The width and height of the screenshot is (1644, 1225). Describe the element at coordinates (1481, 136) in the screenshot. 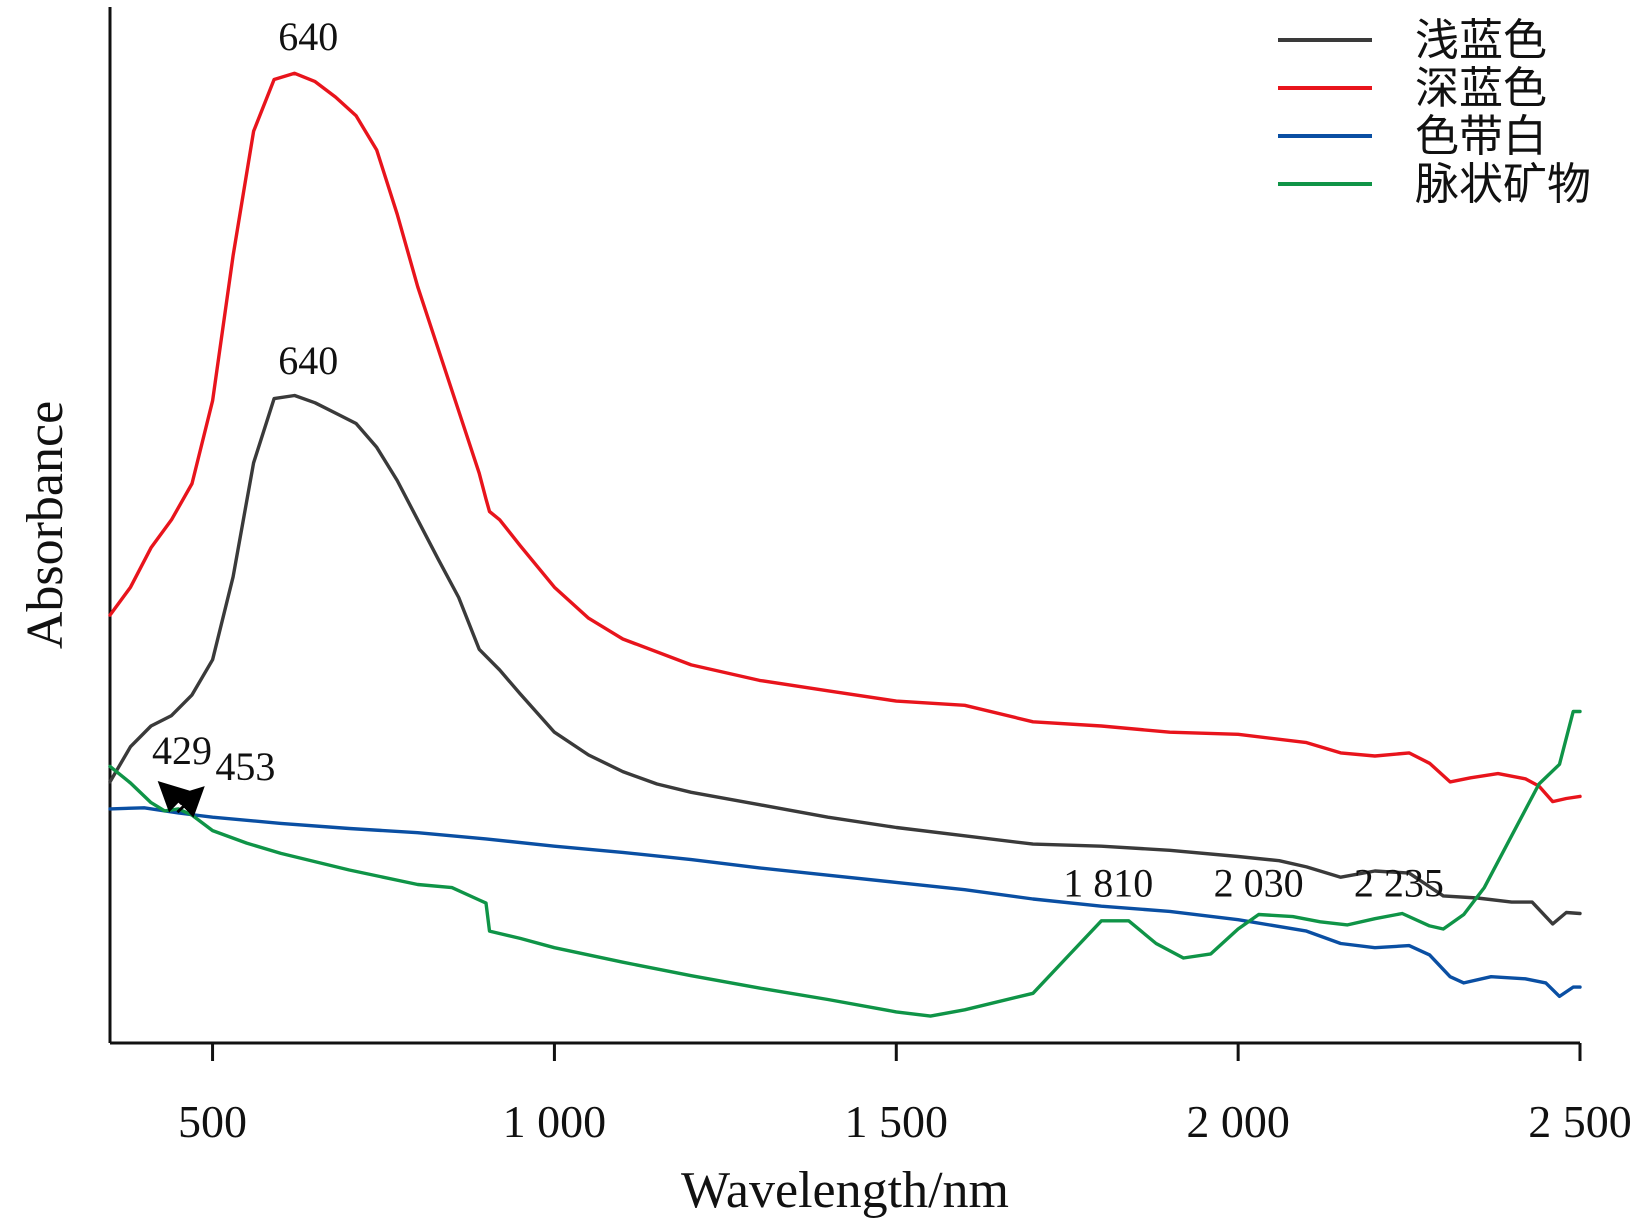

I see `legend-label-2: 色带白` at that location.